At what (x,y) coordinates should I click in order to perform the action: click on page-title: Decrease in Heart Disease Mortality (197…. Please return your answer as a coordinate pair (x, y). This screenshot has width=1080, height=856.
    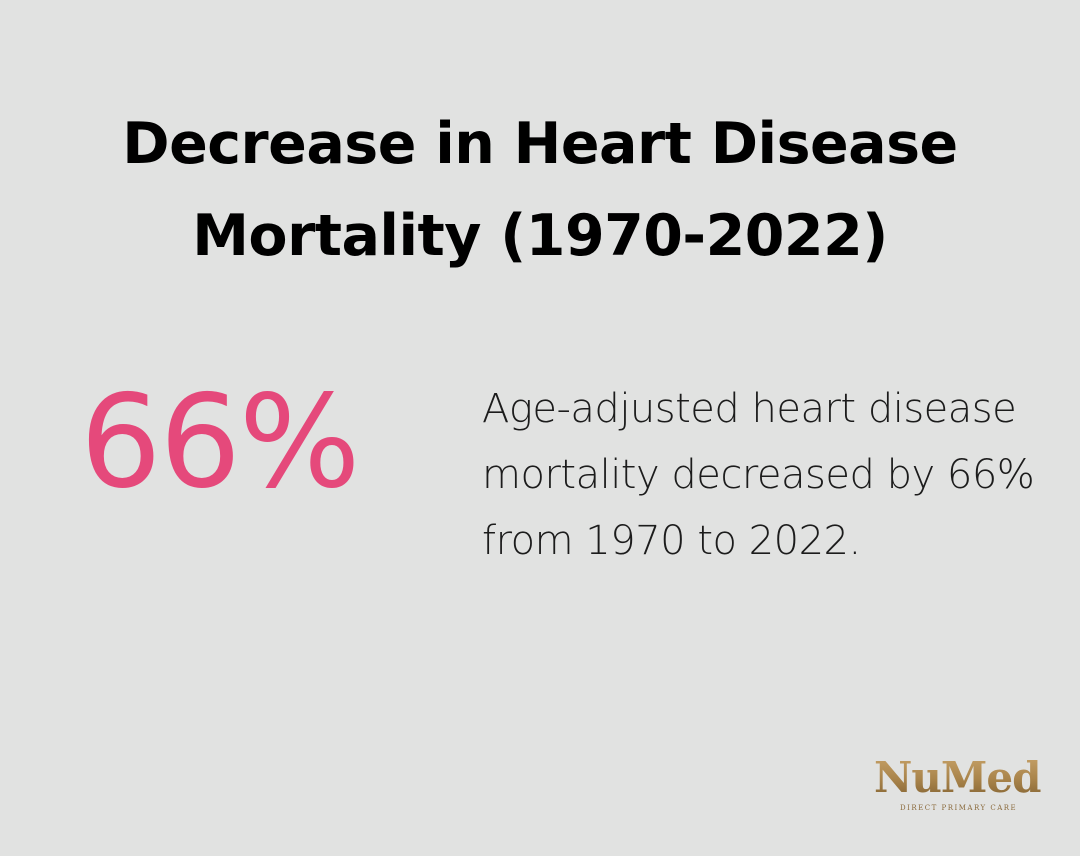
    Looking at the image, I should click on (540, 190).